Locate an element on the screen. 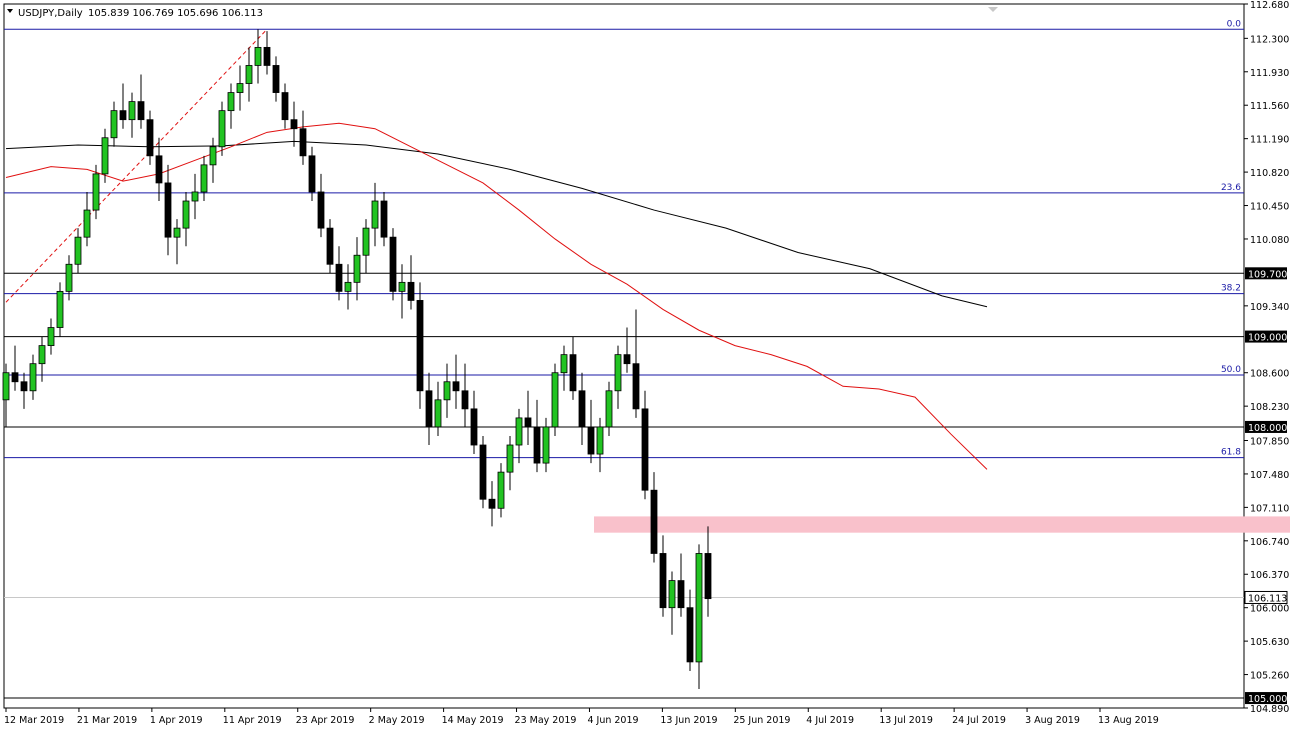  current-price-box is located at coordinates (1266, 597).